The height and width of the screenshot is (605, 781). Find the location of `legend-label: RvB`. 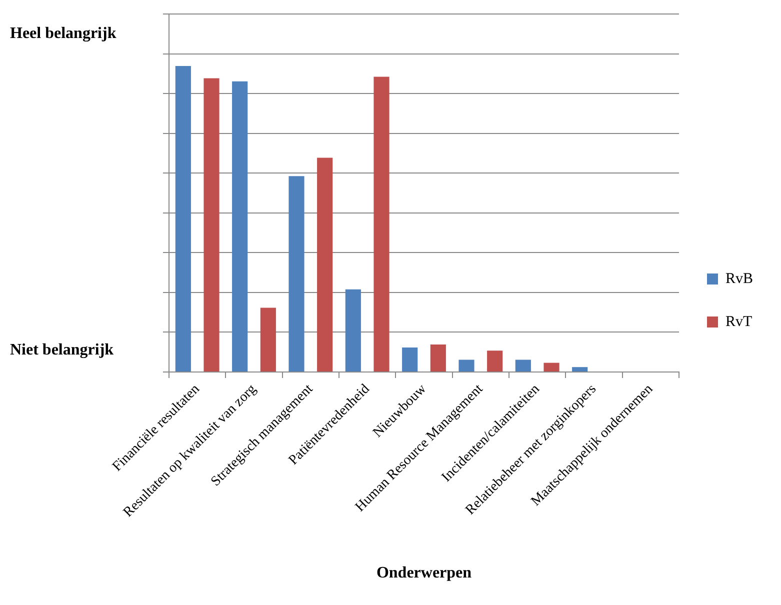

legend-label: RvB is located at coordinates (739, 278).